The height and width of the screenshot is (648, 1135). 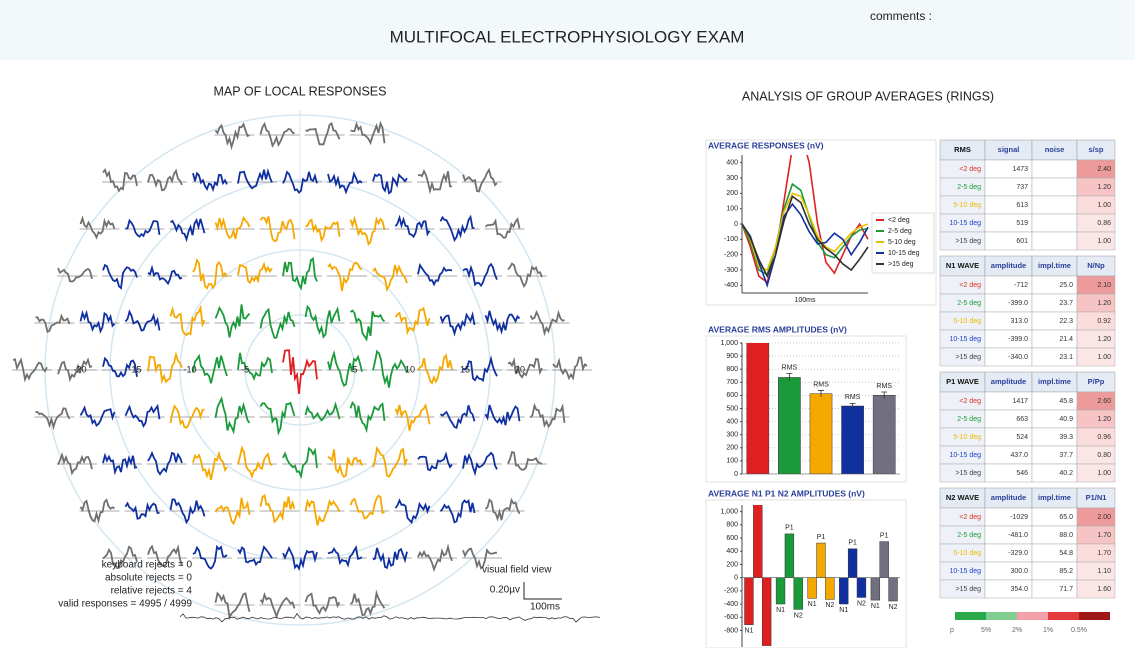 What do you see at coordinates (410, 369) in the screenshot?
I see `field-axis-label: 10` at bounding box center [410, 369].